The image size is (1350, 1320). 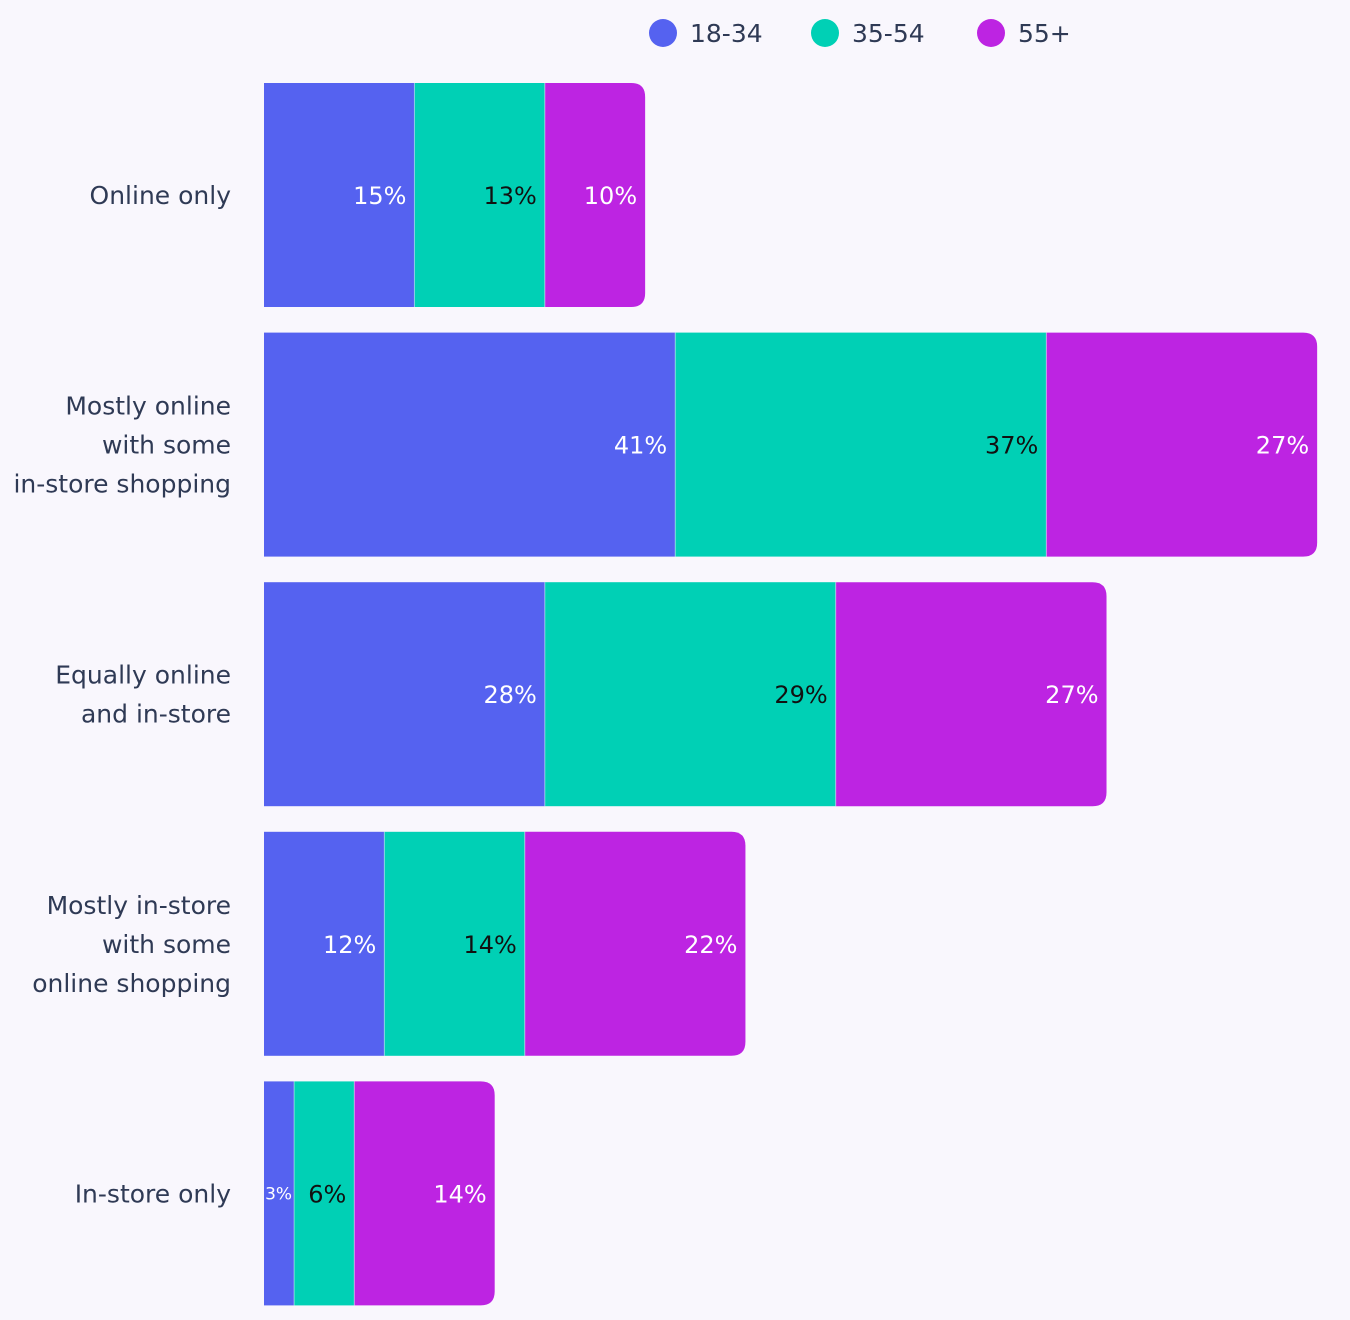 What do you see at coordinates (131, 983) in the screenshot?
I see `category-label: online shopping` at bounding box center [131, 983].